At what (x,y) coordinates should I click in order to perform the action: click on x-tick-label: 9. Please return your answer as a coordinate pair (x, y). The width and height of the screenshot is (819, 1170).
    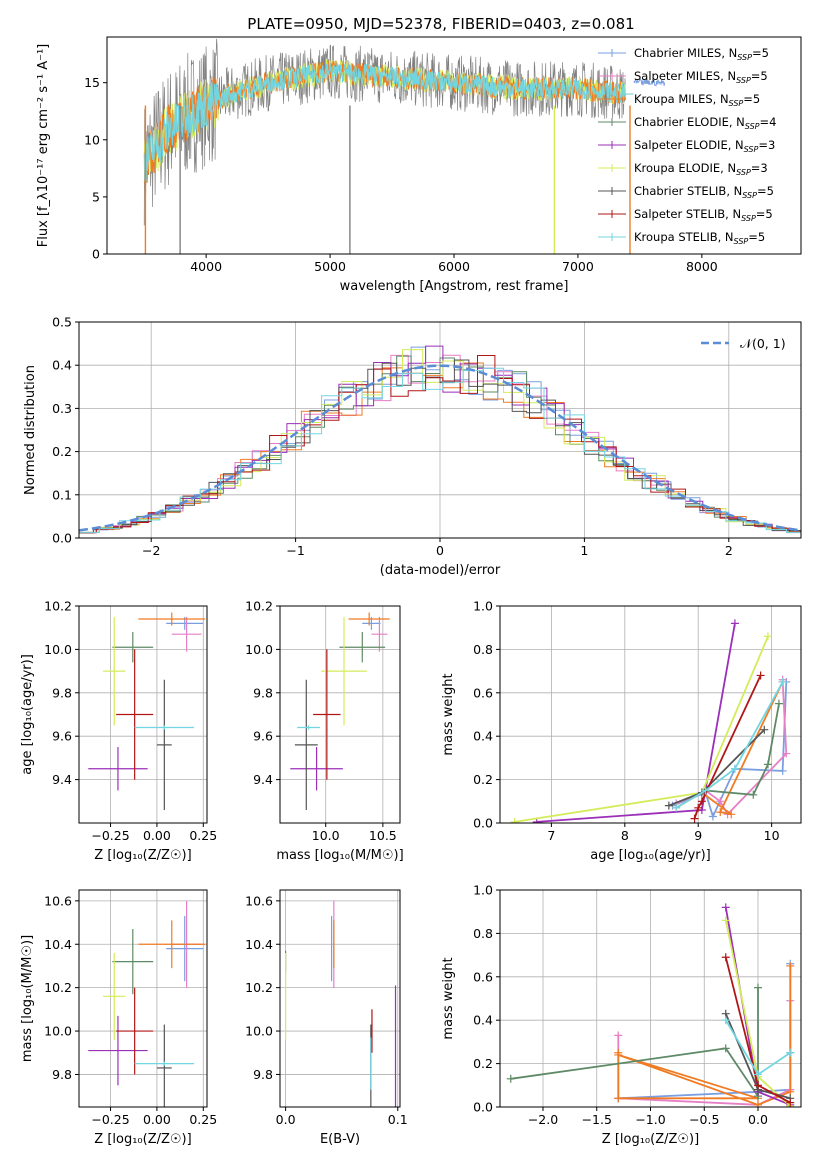
    Looking at the image, I should click on (698, 835).